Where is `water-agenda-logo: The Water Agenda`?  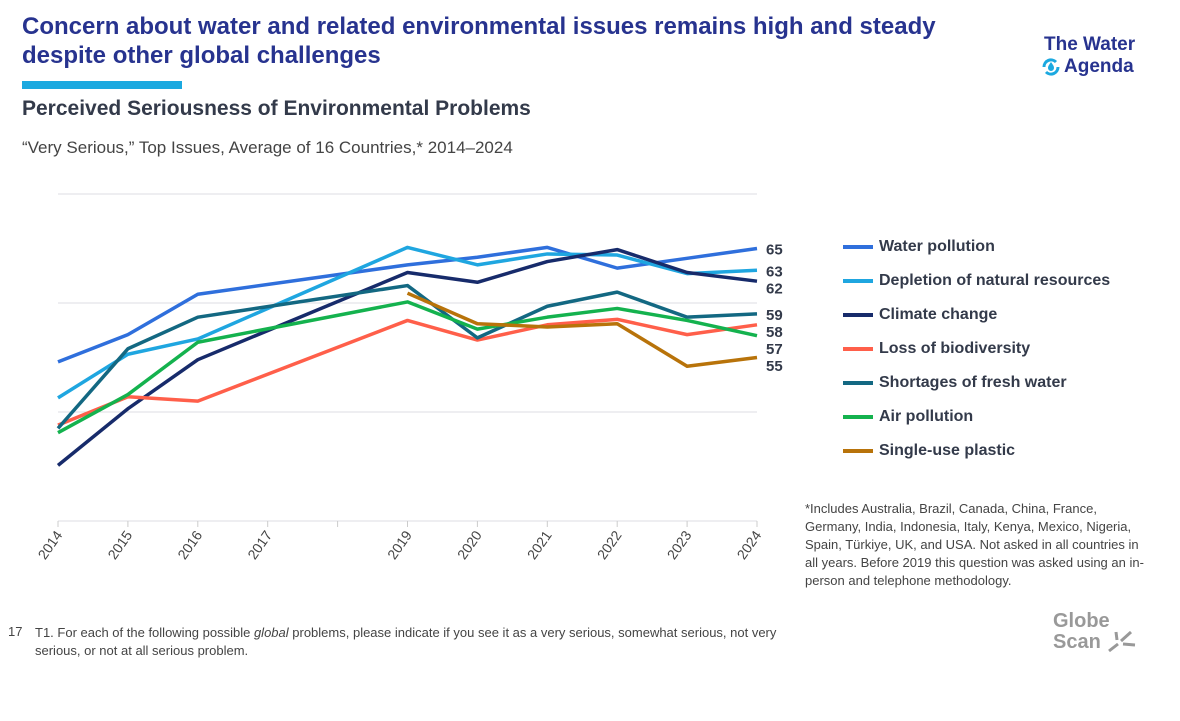
water-agenda-logo: The Water Agenda is located at coordinates (1100, 56).